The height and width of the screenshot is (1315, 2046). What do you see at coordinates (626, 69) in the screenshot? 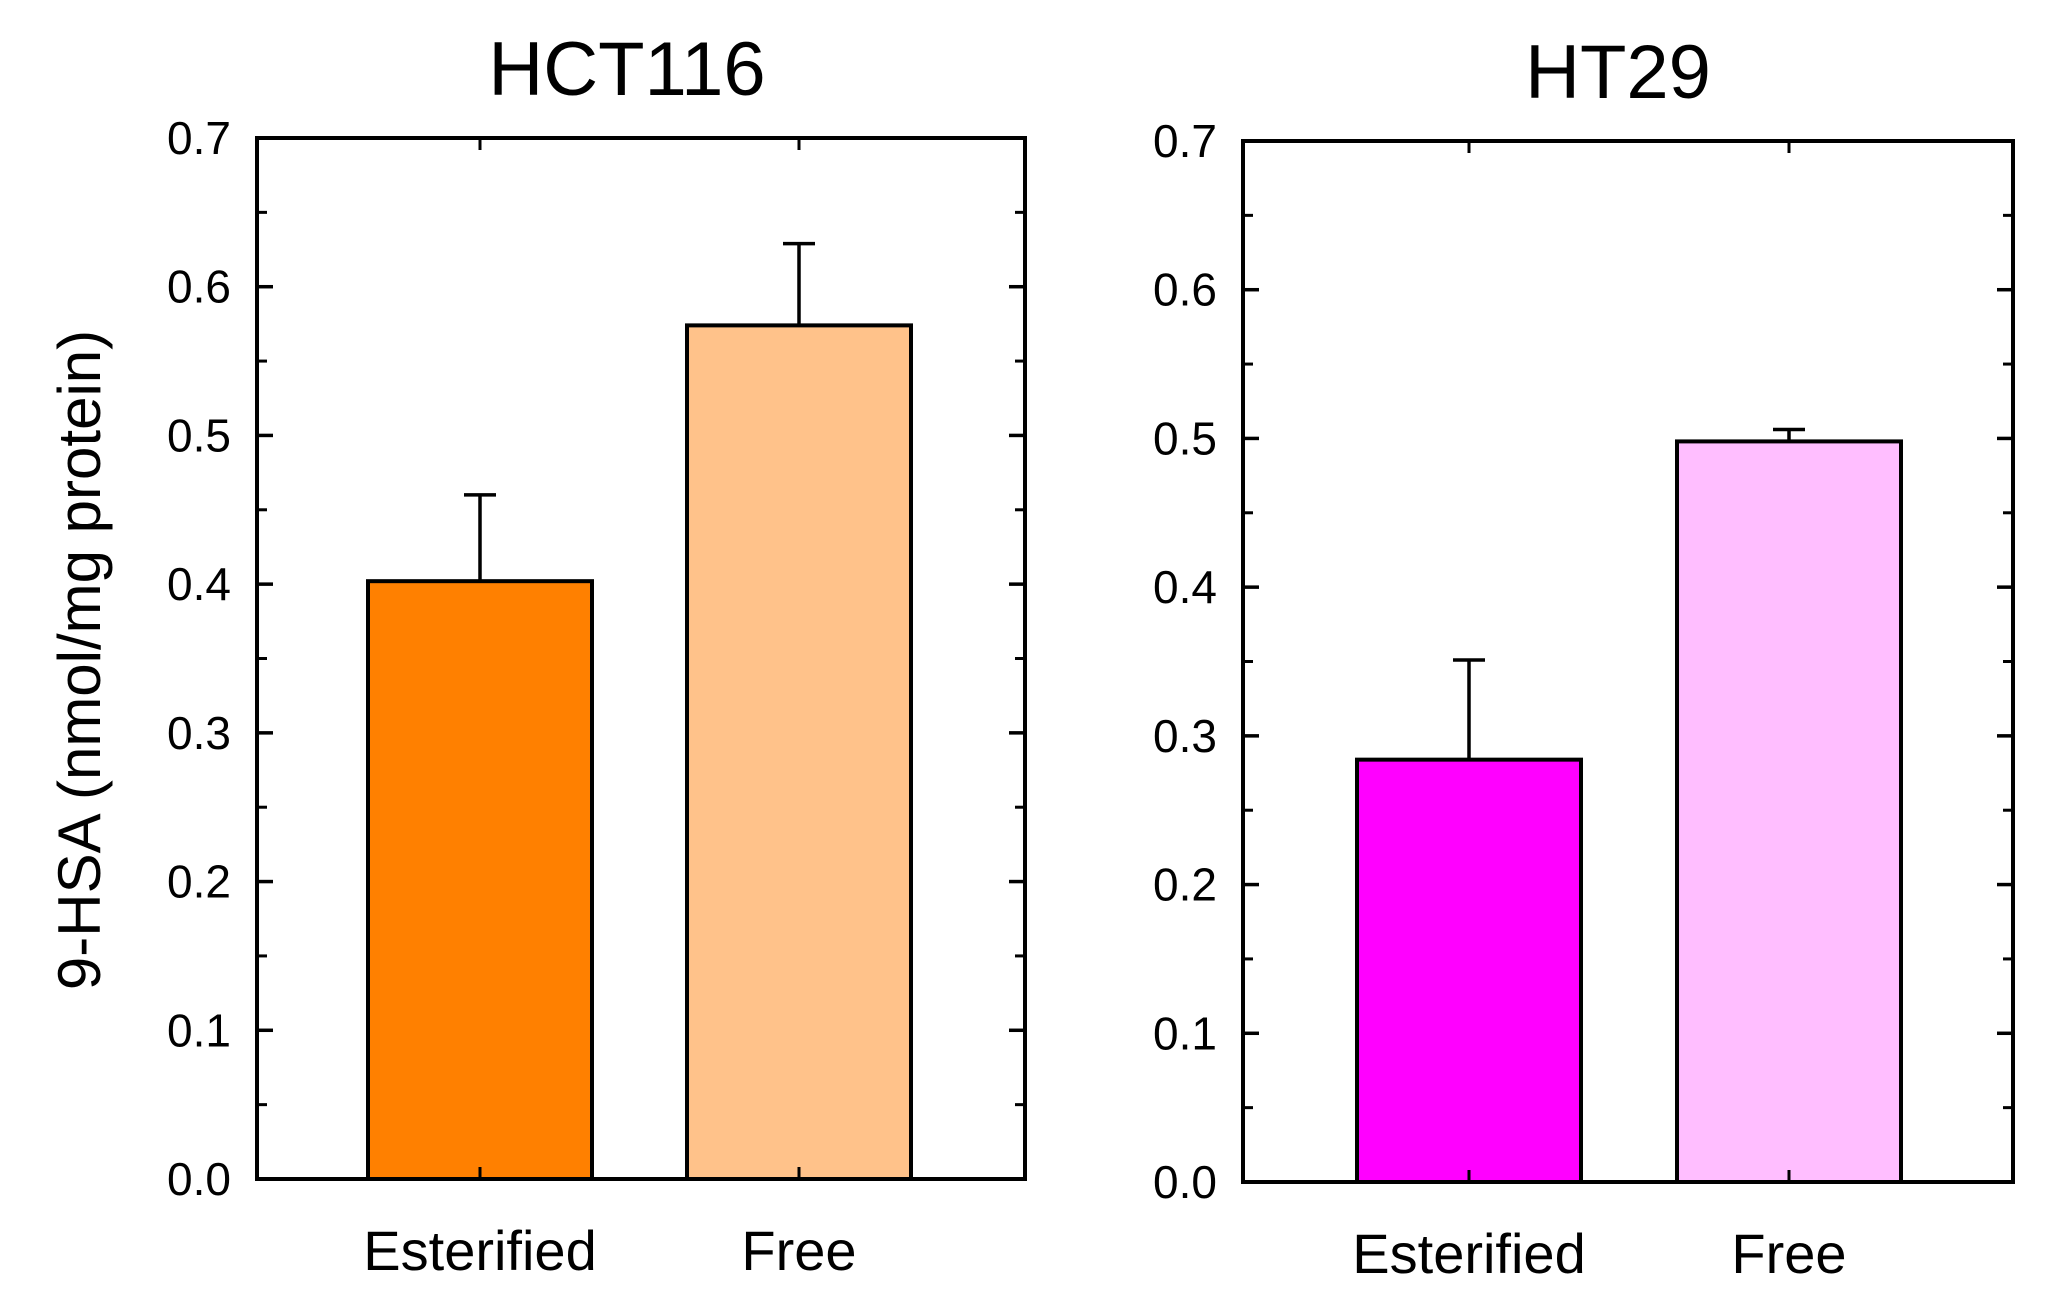
I see `chart-title: HCT116` at bounding box center [626, 69].